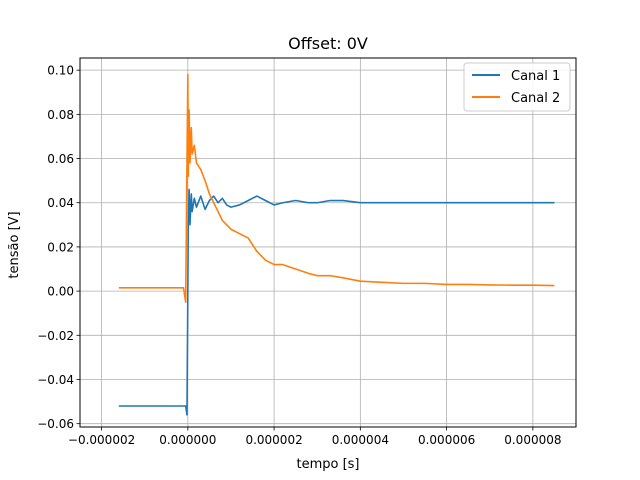 This screenshot has width=640, height=480. Describe the element at coordinates (60, 203) in the screenshot. I see `y-tick-label: 0.04` at that location.